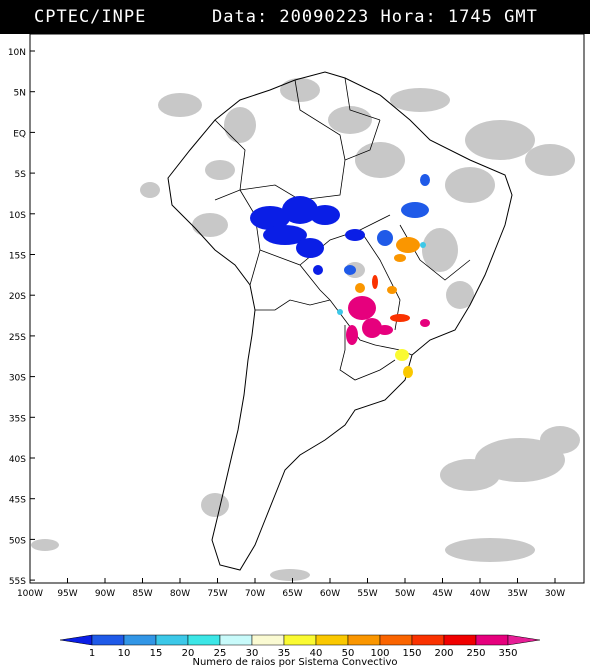  I want to click on legend-bar, so click(300, 640).